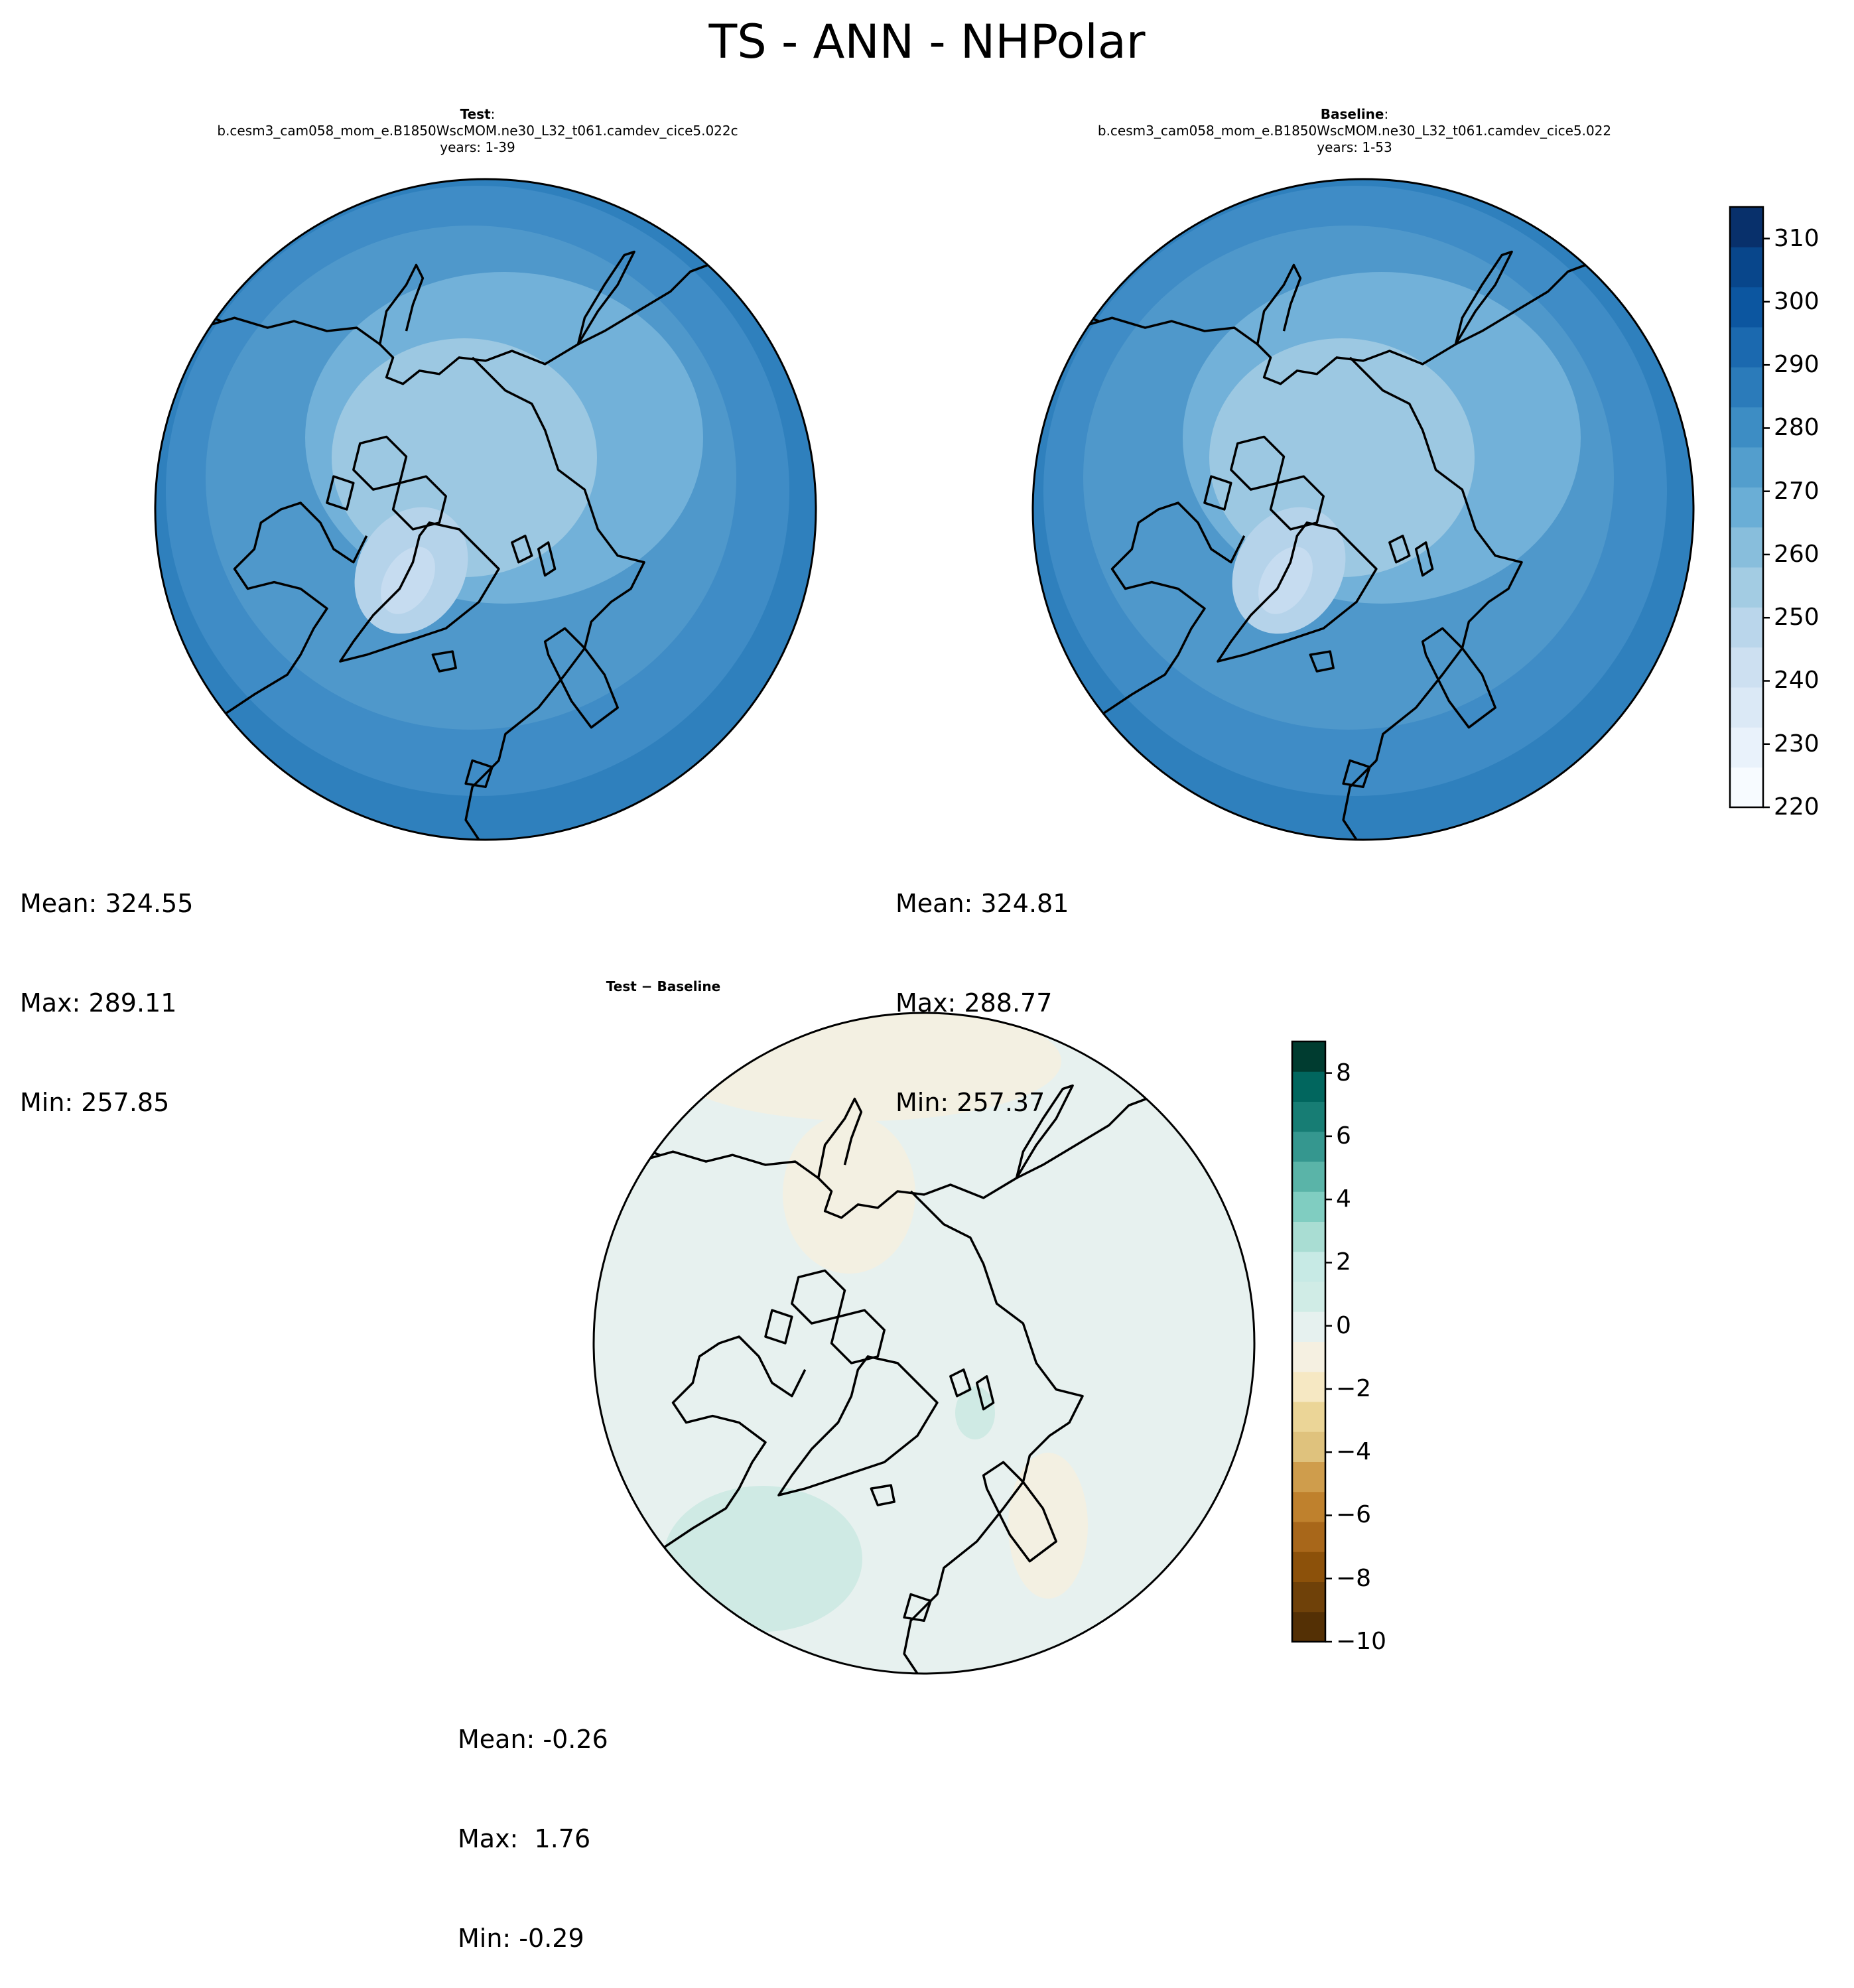  What do you see at coordinates (1354, 1452) in the screenshot?
I see `colorbar-diff-tick-label: −4` at bounding box center [1354, 1452].